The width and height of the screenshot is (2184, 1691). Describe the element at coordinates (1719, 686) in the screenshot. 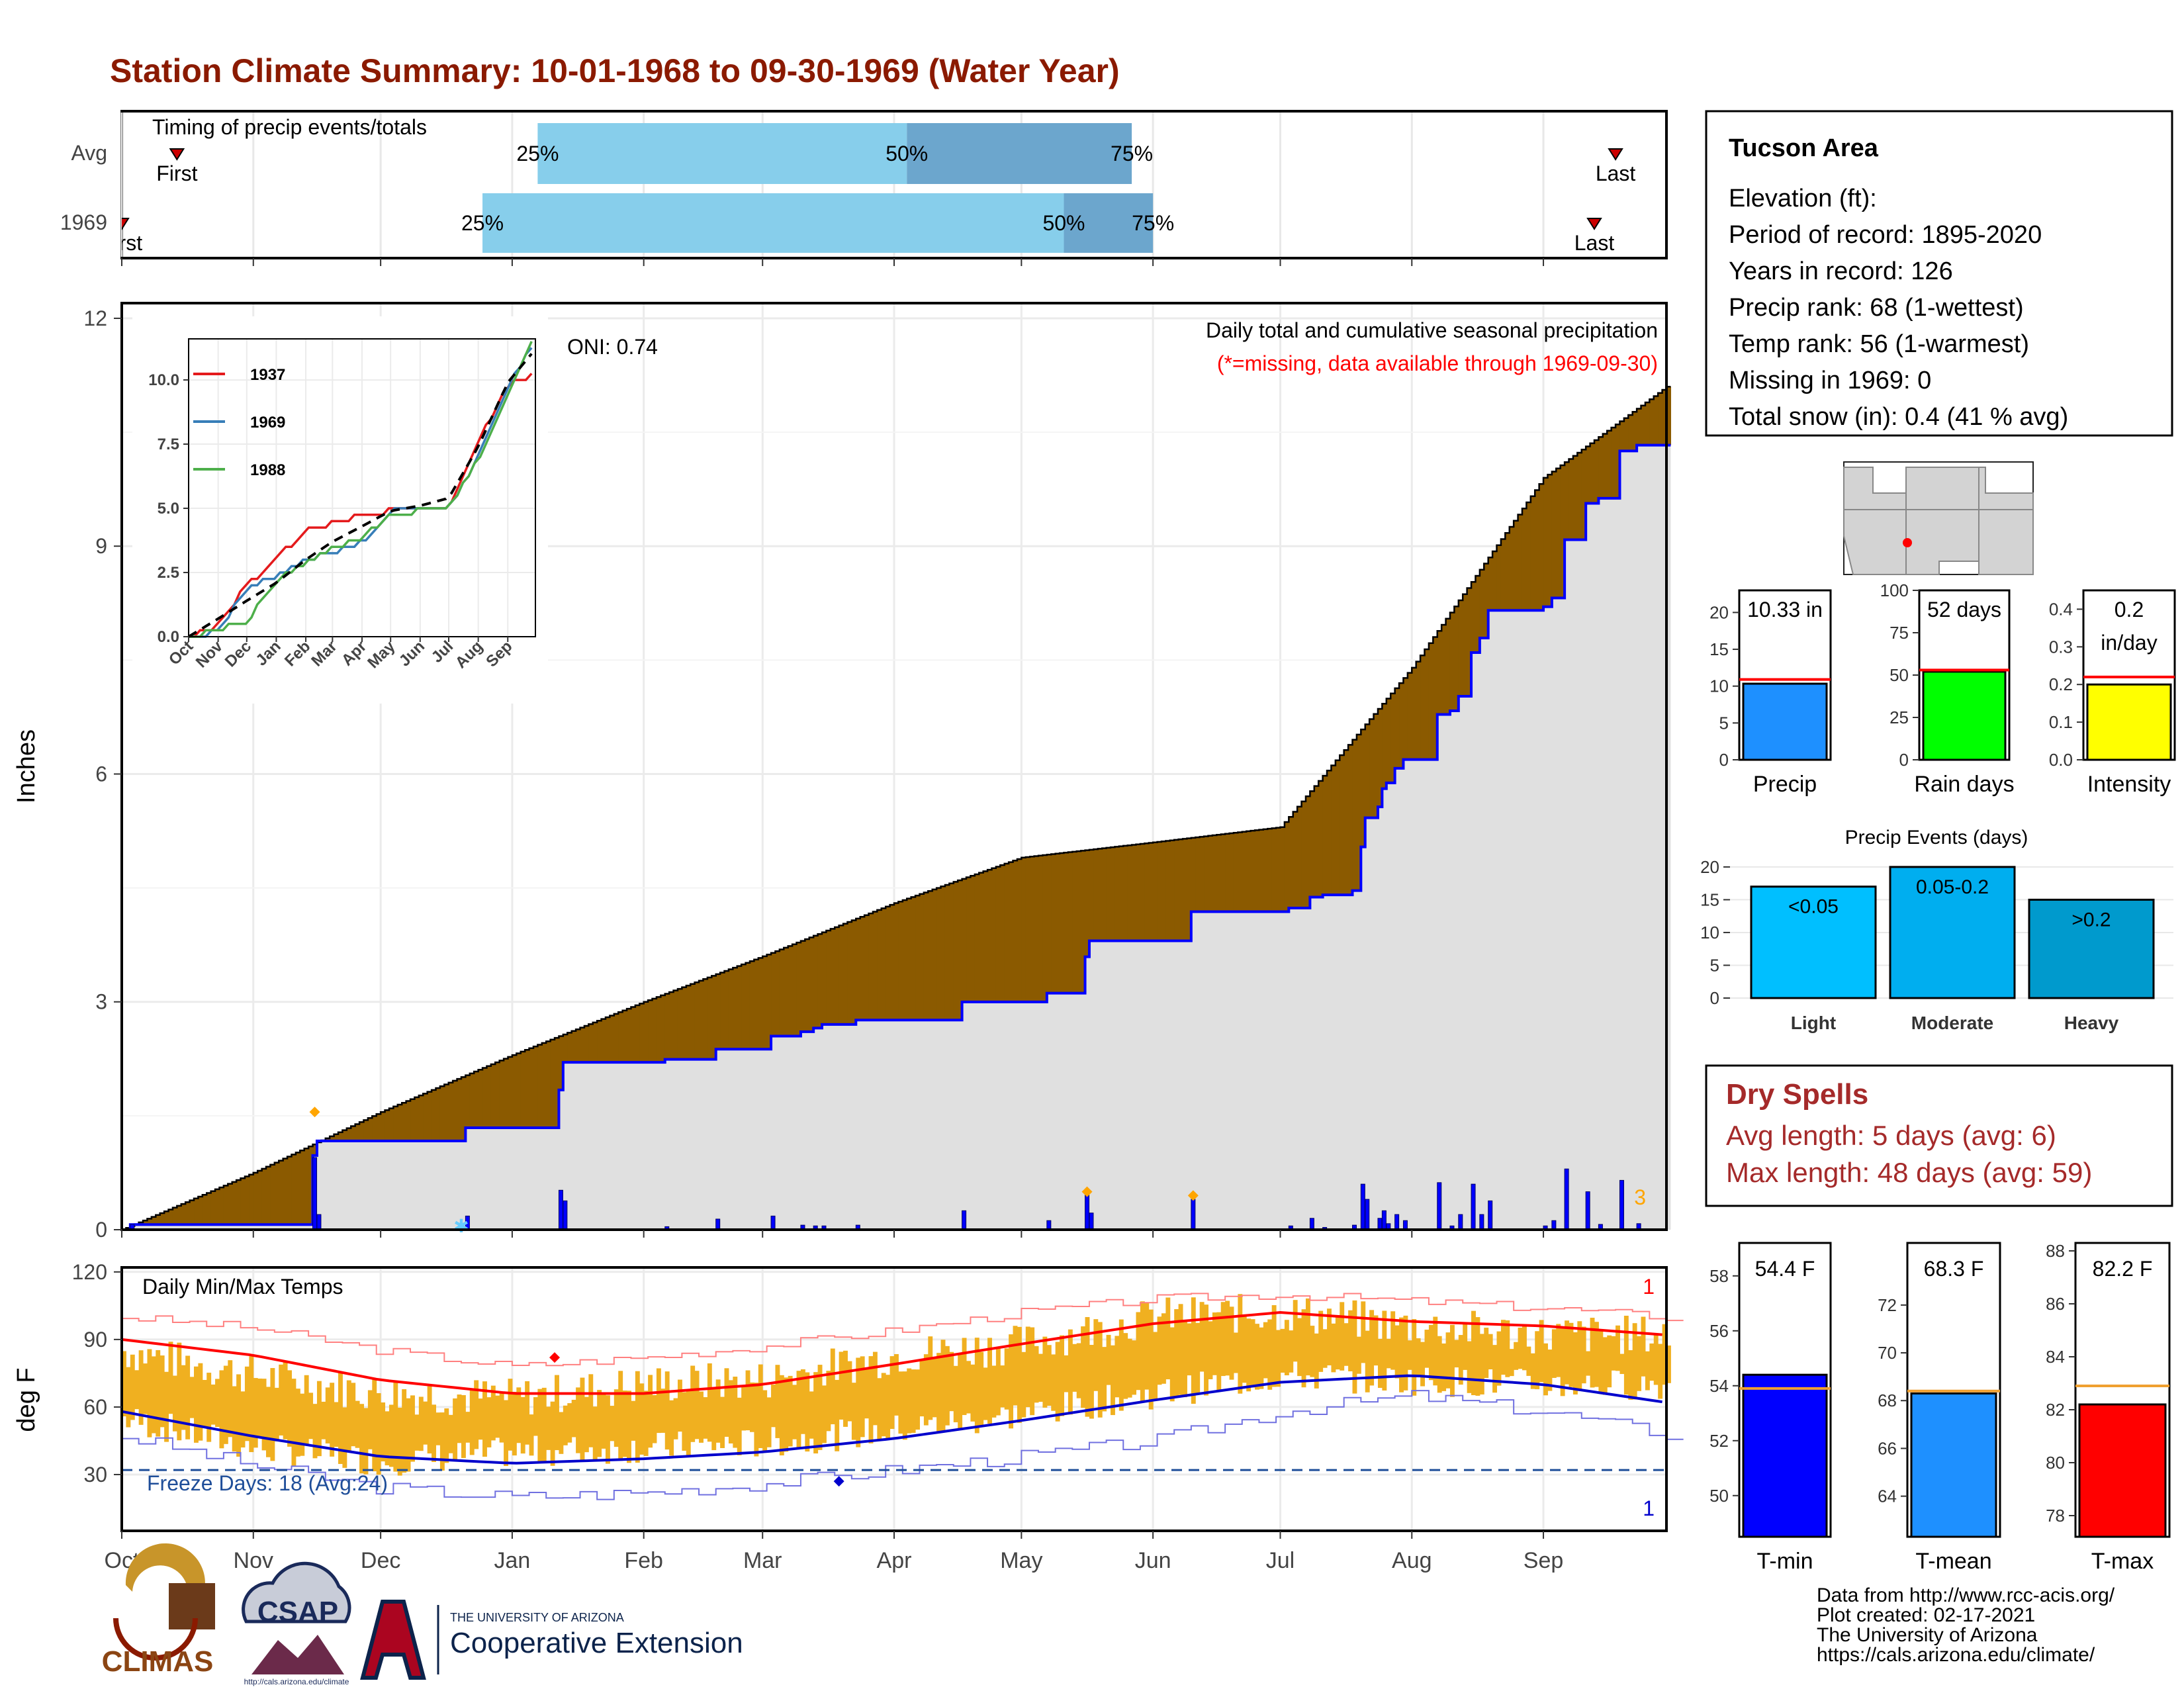

I see `mini-chart-tick-label-0-2: 10` at that location.